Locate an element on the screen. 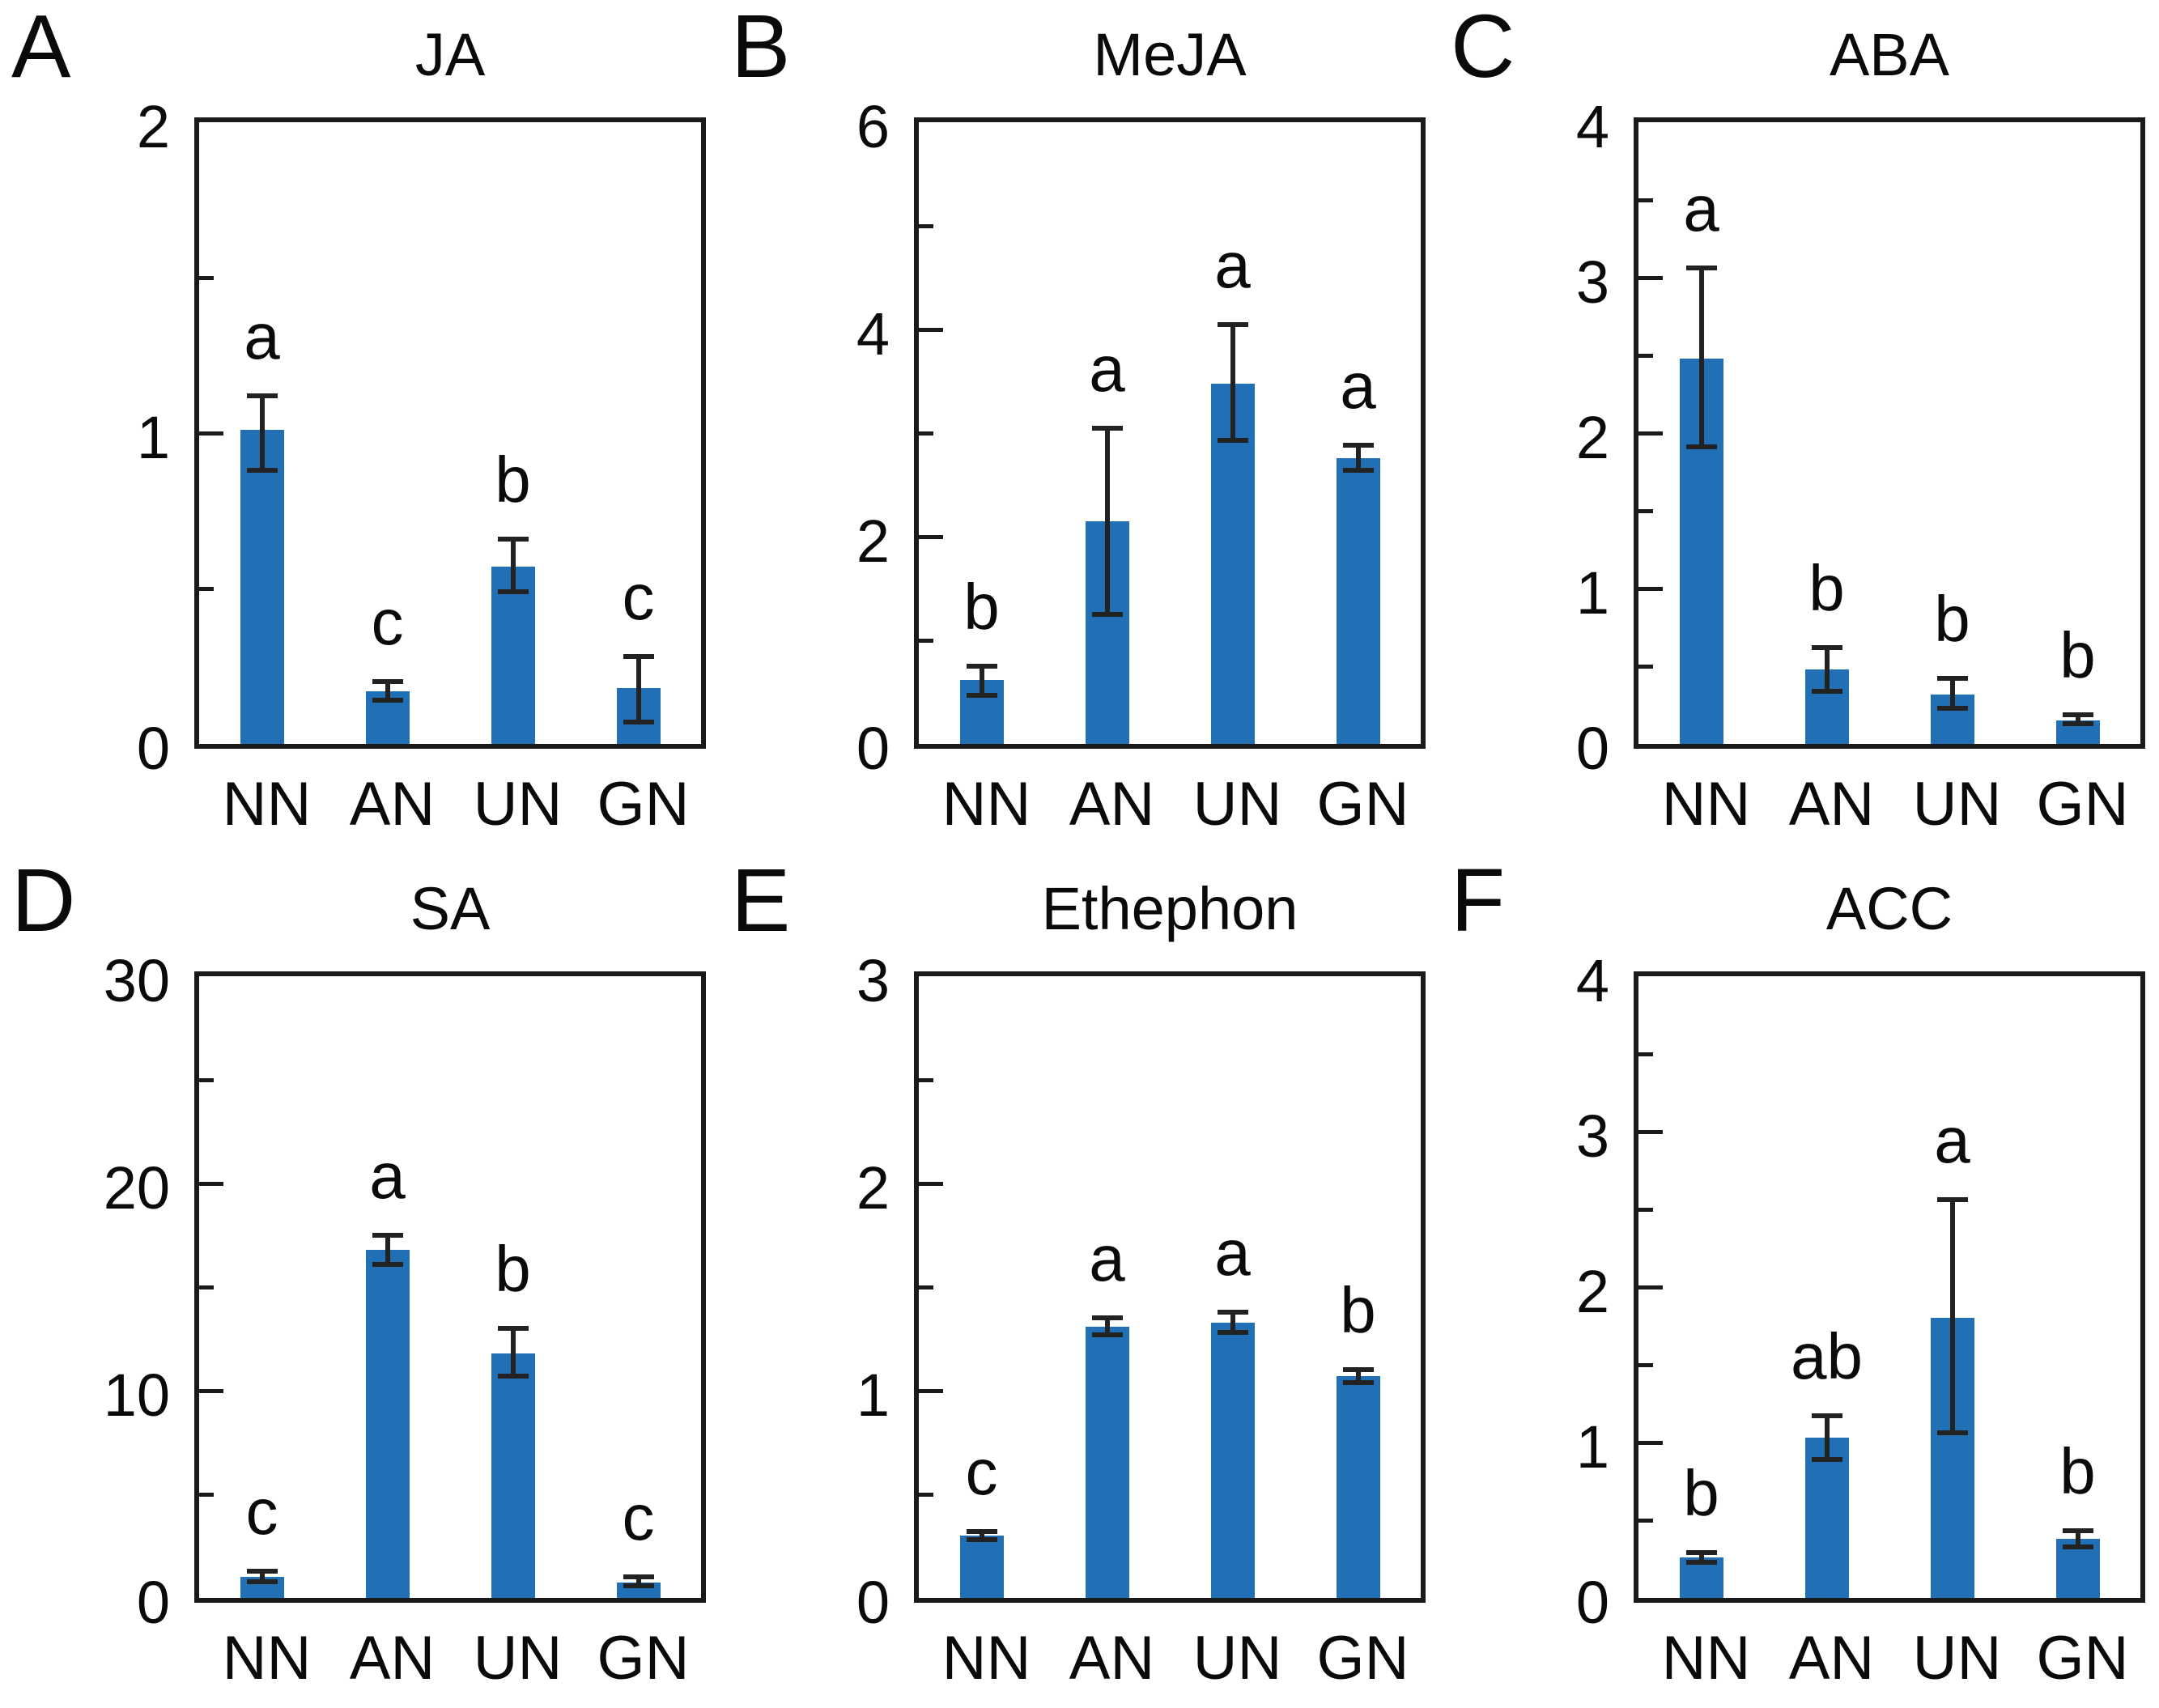  panel-title-JA: JA is located at coordinates (450, 54).